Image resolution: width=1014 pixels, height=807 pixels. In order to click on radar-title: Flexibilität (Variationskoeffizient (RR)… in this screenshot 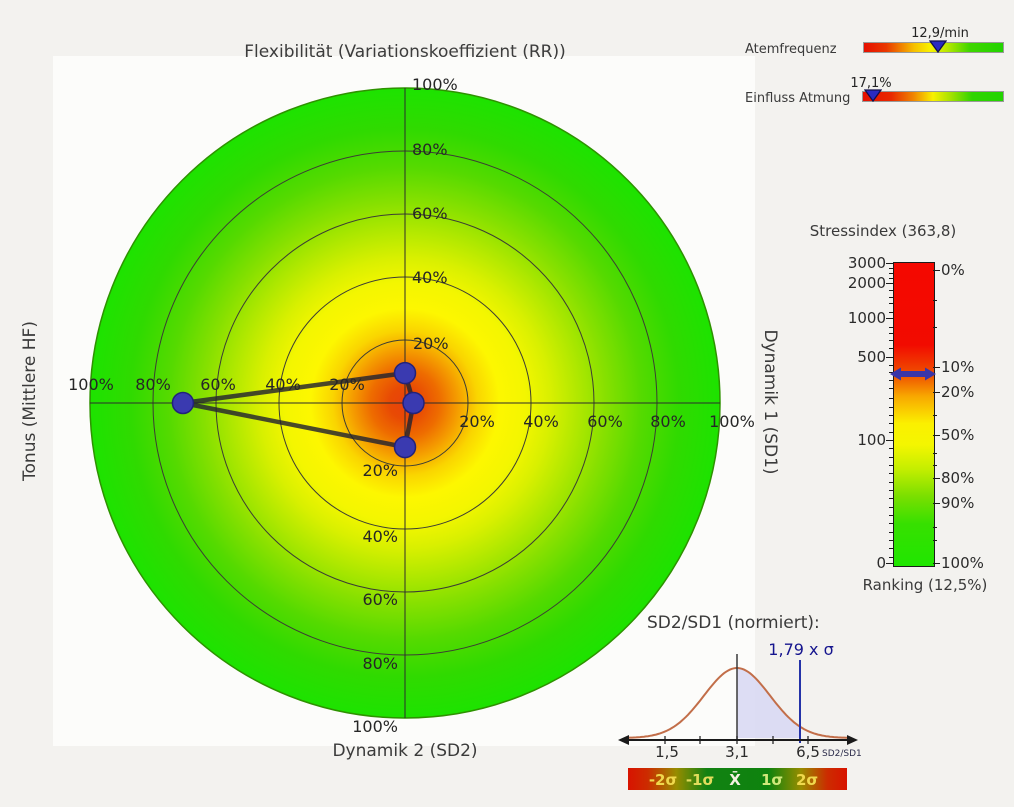, I will do `click(405, 52)`.